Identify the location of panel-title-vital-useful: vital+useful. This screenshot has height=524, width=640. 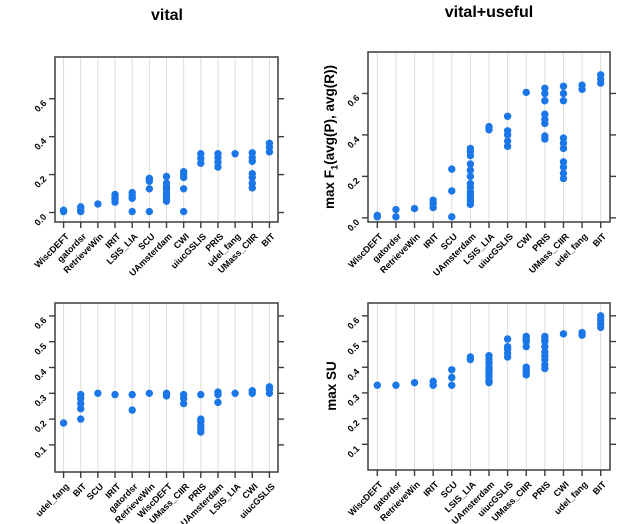
(489, 12).